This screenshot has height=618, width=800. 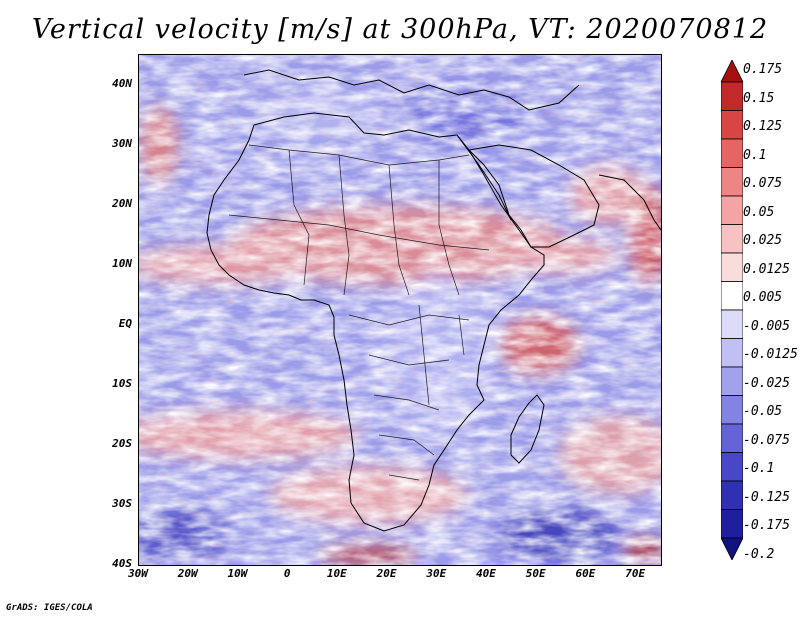 What do you see at coordinates (759, 554) in the screenshot?
I see `colorbar-label: -0.2` at bounding box center [759, 554].